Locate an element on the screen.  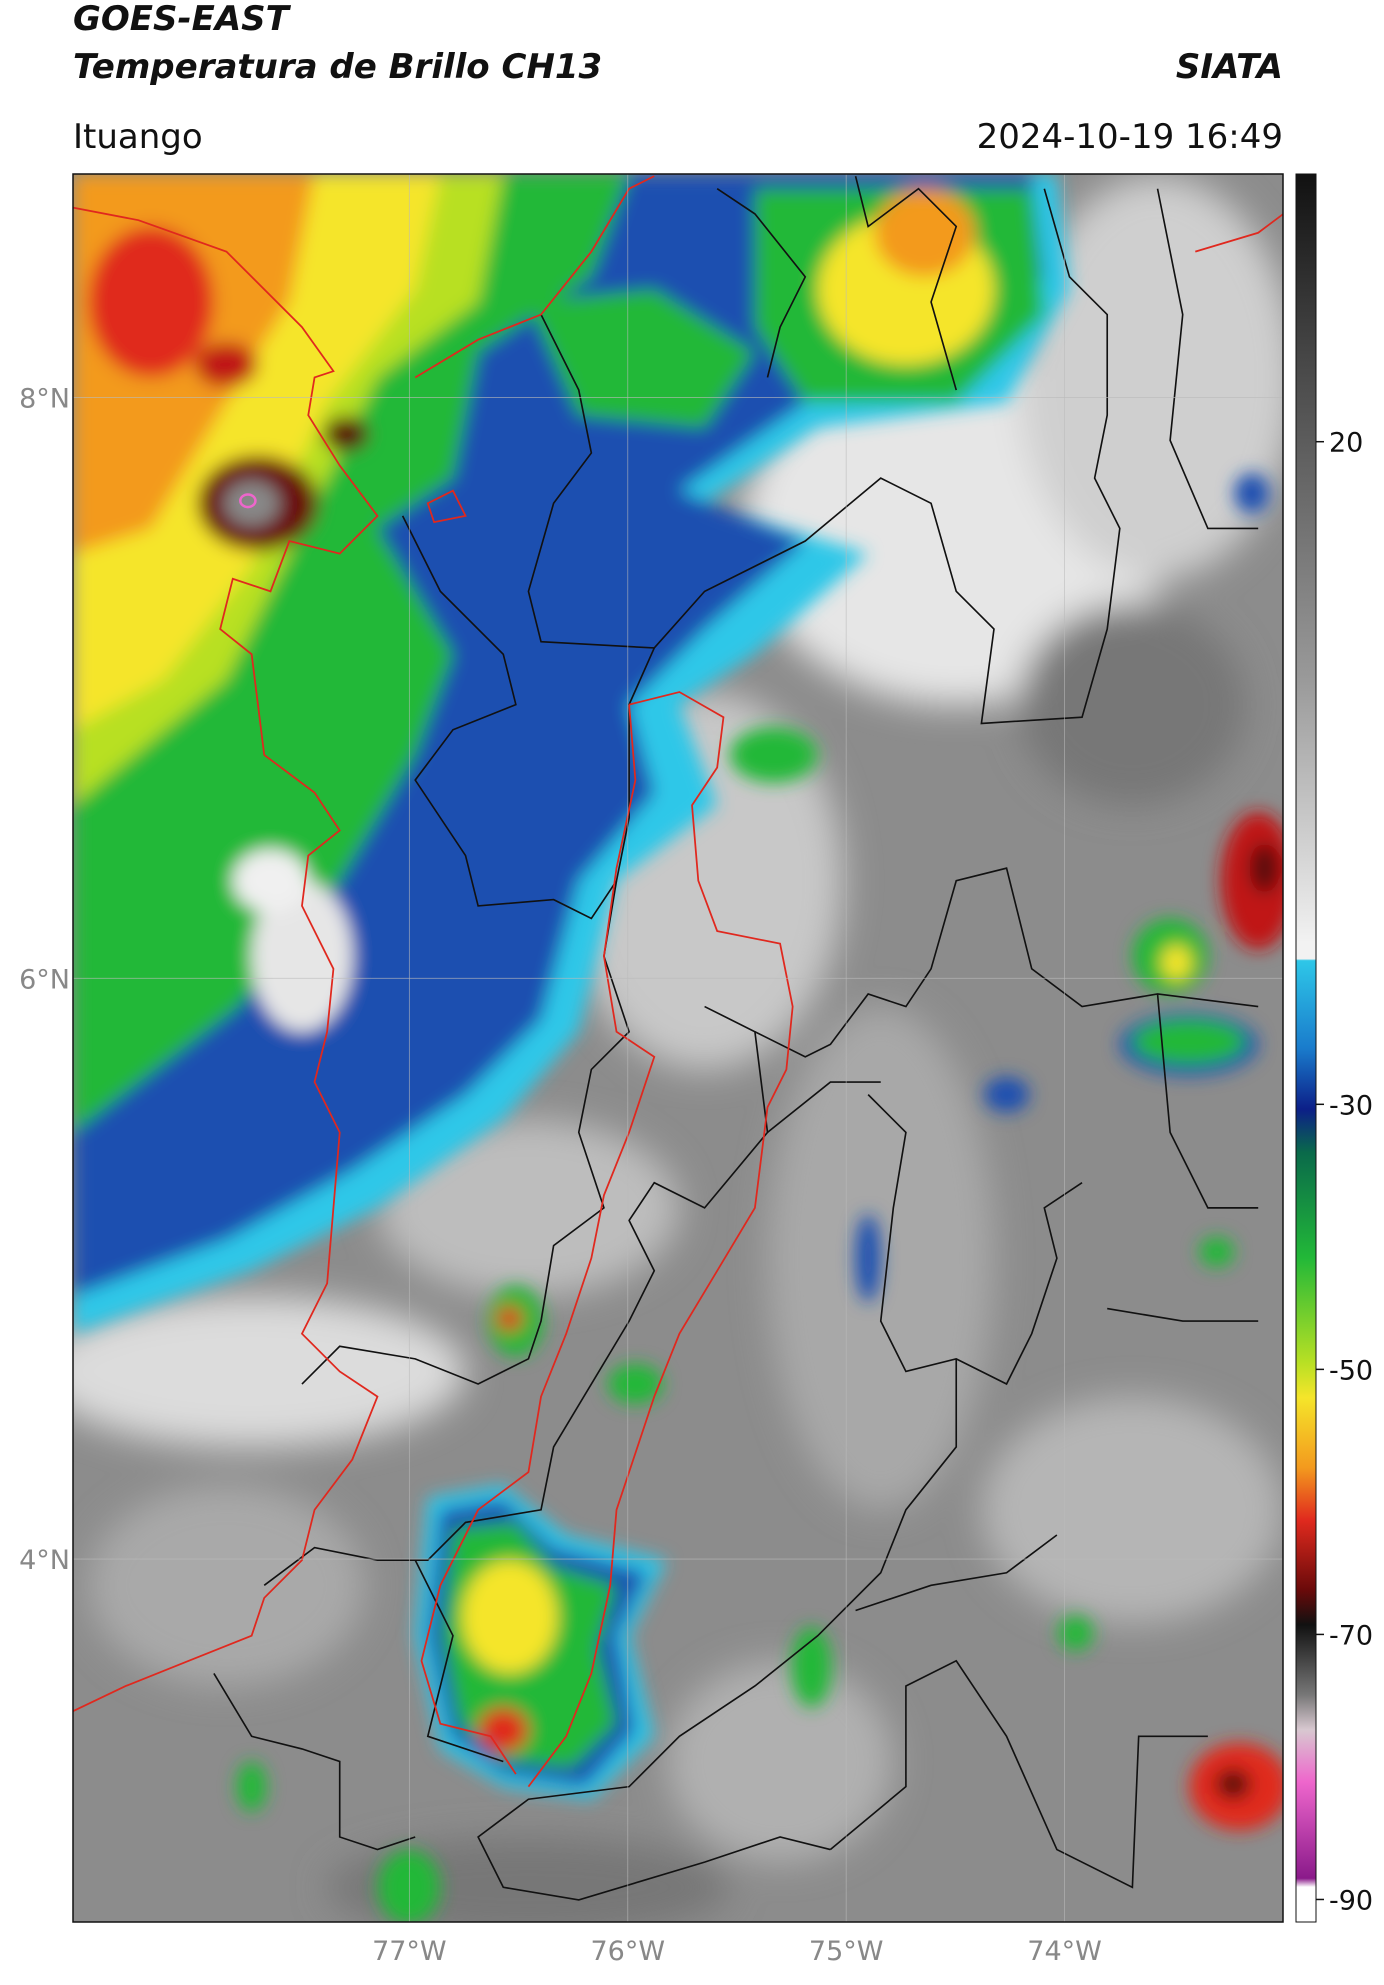
colorbar-tick-label: -50 is located at coordinates (1351, 1370).